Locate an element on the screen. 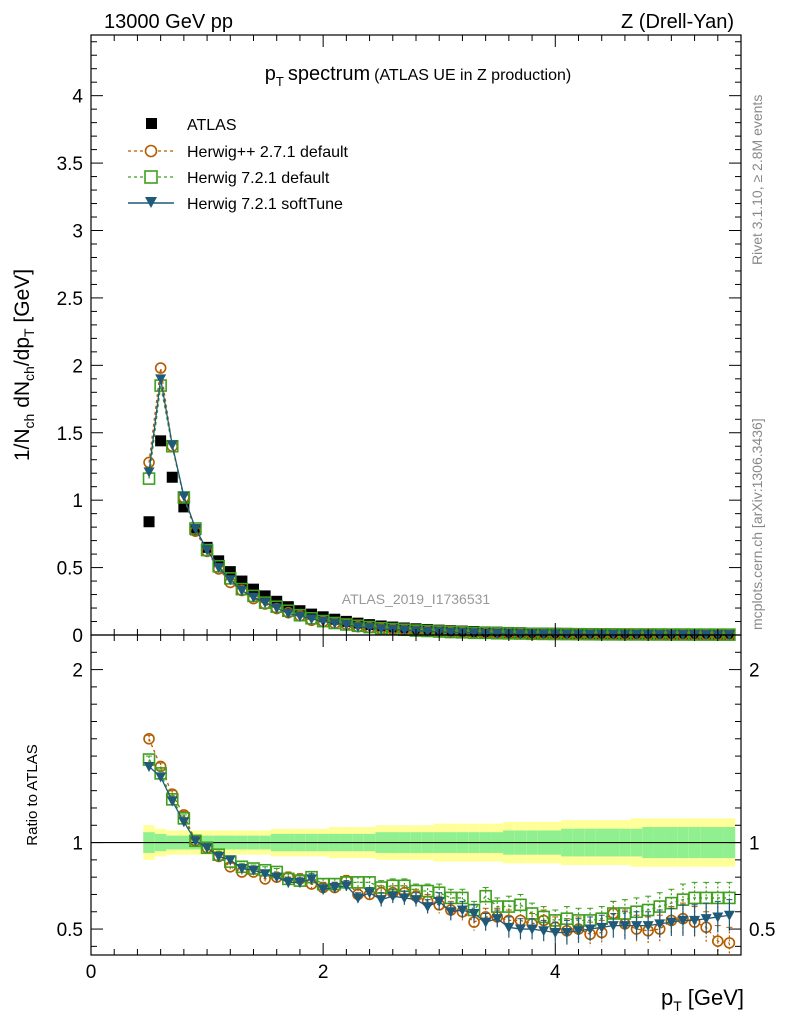 Image resolution: width=786 pixels, height=1024 pixels. ratio-y-tick-label: 2 is located at coordinates (77, 671).